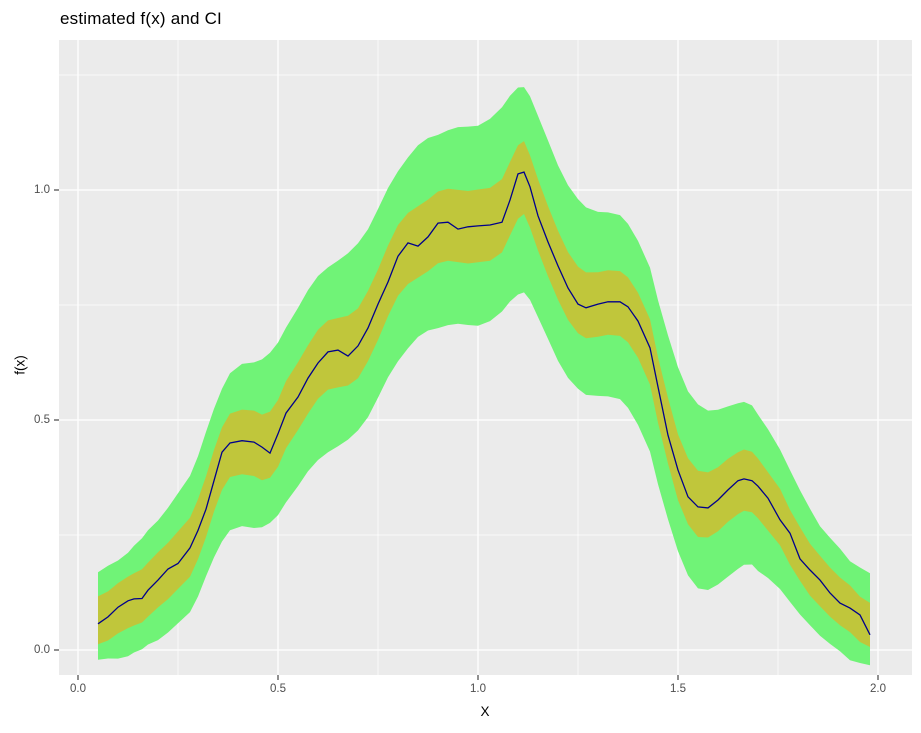 The height and width of the screenshot is (733, 921). Describe the element at coordinates (78, 689) in the screenshot. I see `x-tick-label-0: 0.0` at that location.